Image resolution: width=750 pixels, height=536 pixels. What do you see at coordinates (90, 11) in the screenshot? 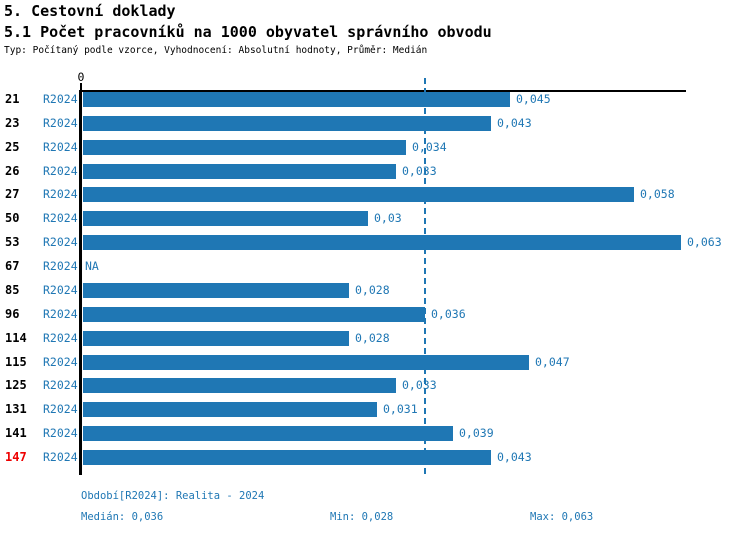
I see `report-section-title: 5. Cestovní doklady` at bounding box center [90, 11].